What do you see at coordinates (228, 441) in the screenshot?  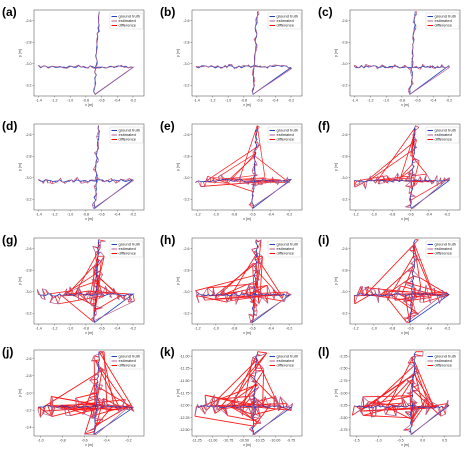 I see `x-tick-label: -10.75` at bounding box center [228, 441].